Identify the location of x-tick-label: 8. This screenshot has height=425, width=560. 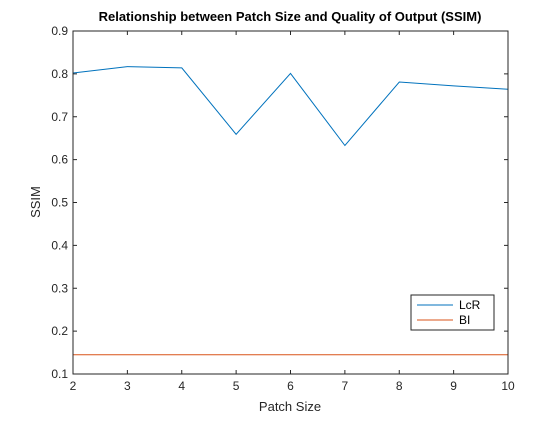
(399, 386).